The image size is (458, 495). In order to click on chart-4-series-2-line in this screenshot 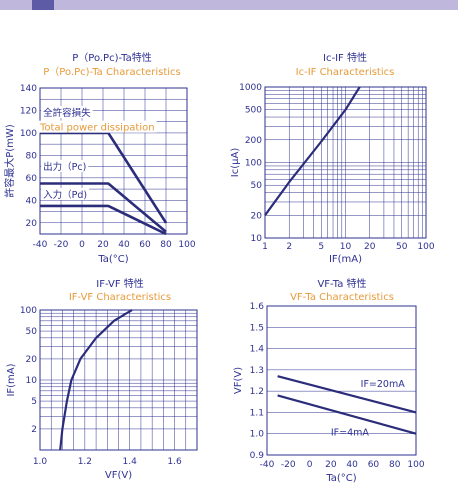, I will do `click(347, 414)`.